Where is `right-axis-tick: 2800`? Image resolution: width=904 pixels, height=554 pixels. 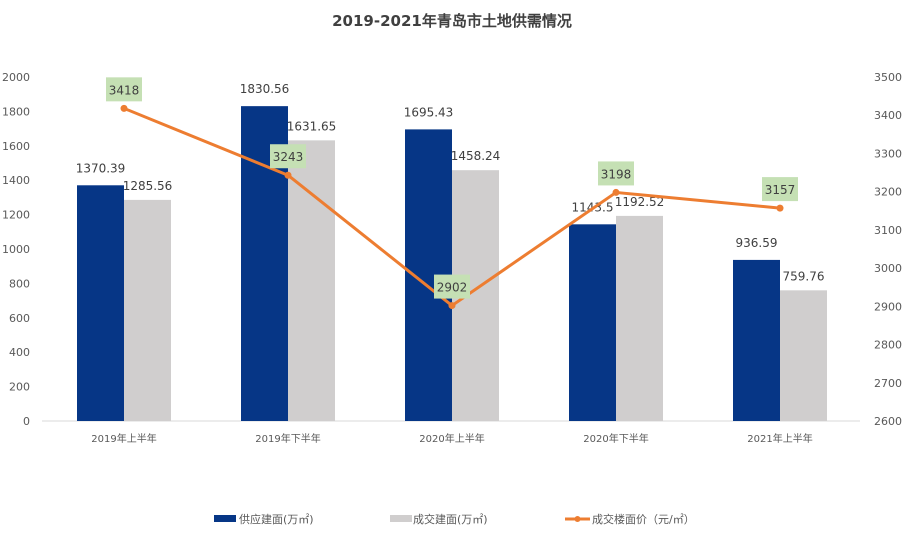 right-axis-tick: 2800 is located at coordinates (888, 345).